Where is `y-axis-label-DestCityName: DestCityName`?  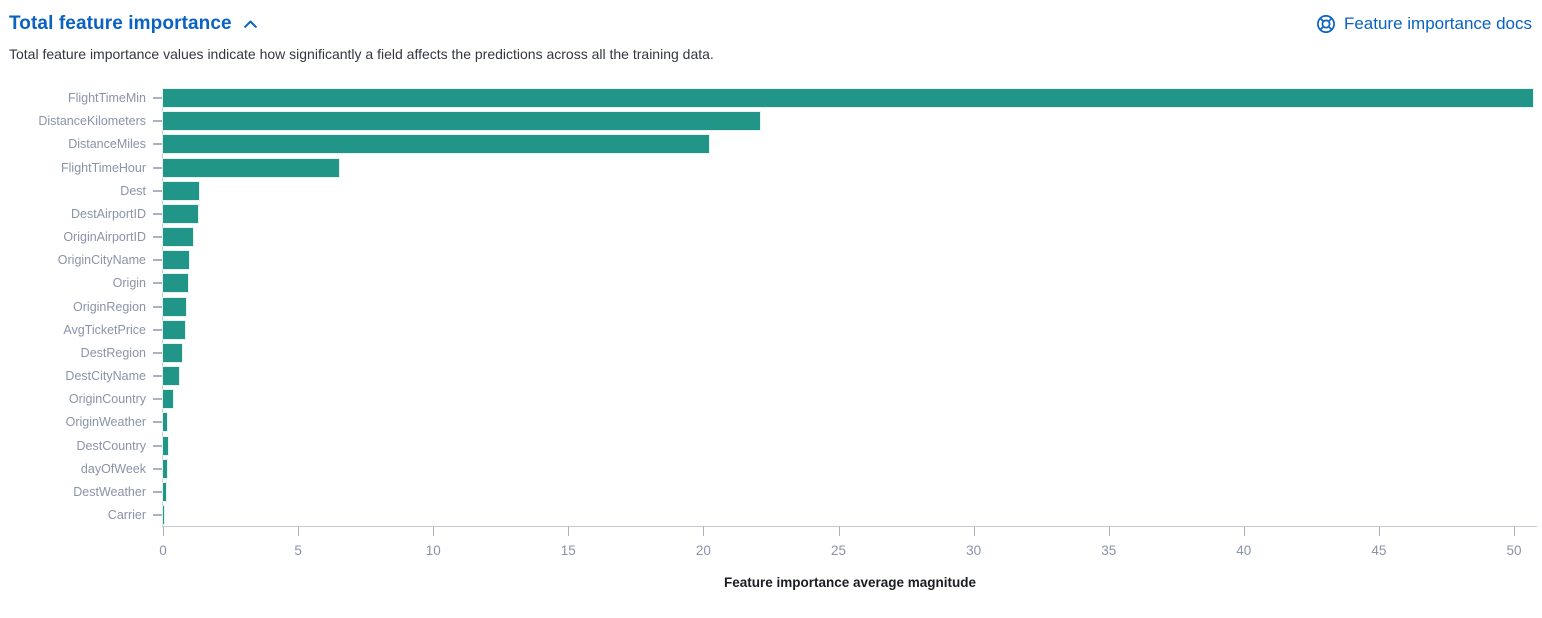
y-axis-label-DestCityName: DestCityName is located at coordinates (105, 376).